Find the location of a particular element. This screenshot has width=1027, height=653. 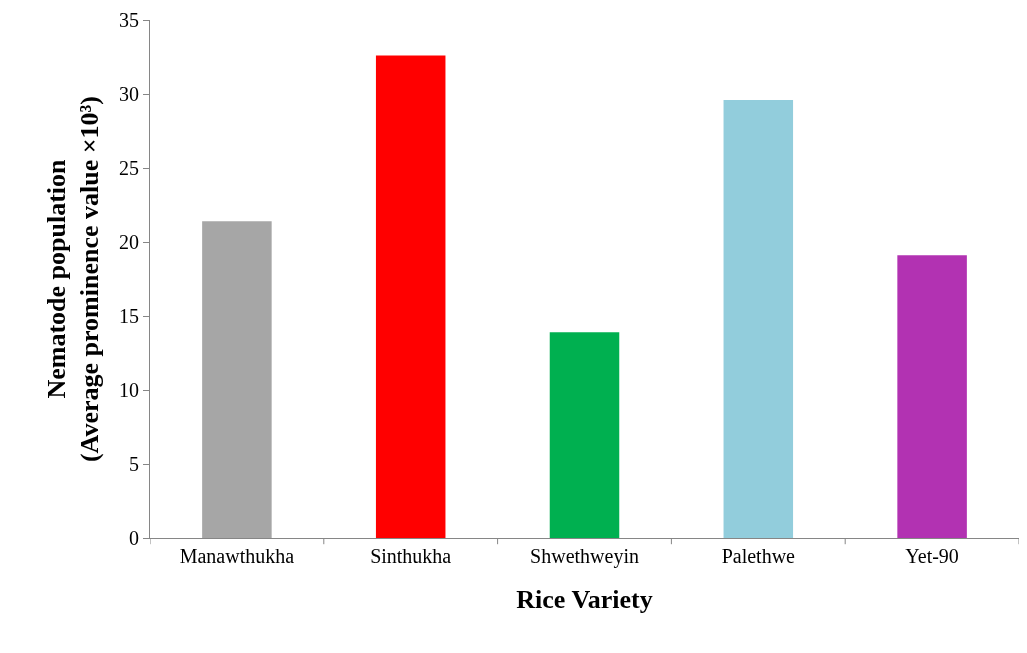

y-axis-title: Nematode population (Average prominence value ×10³) is located at coordinates (73, 279).